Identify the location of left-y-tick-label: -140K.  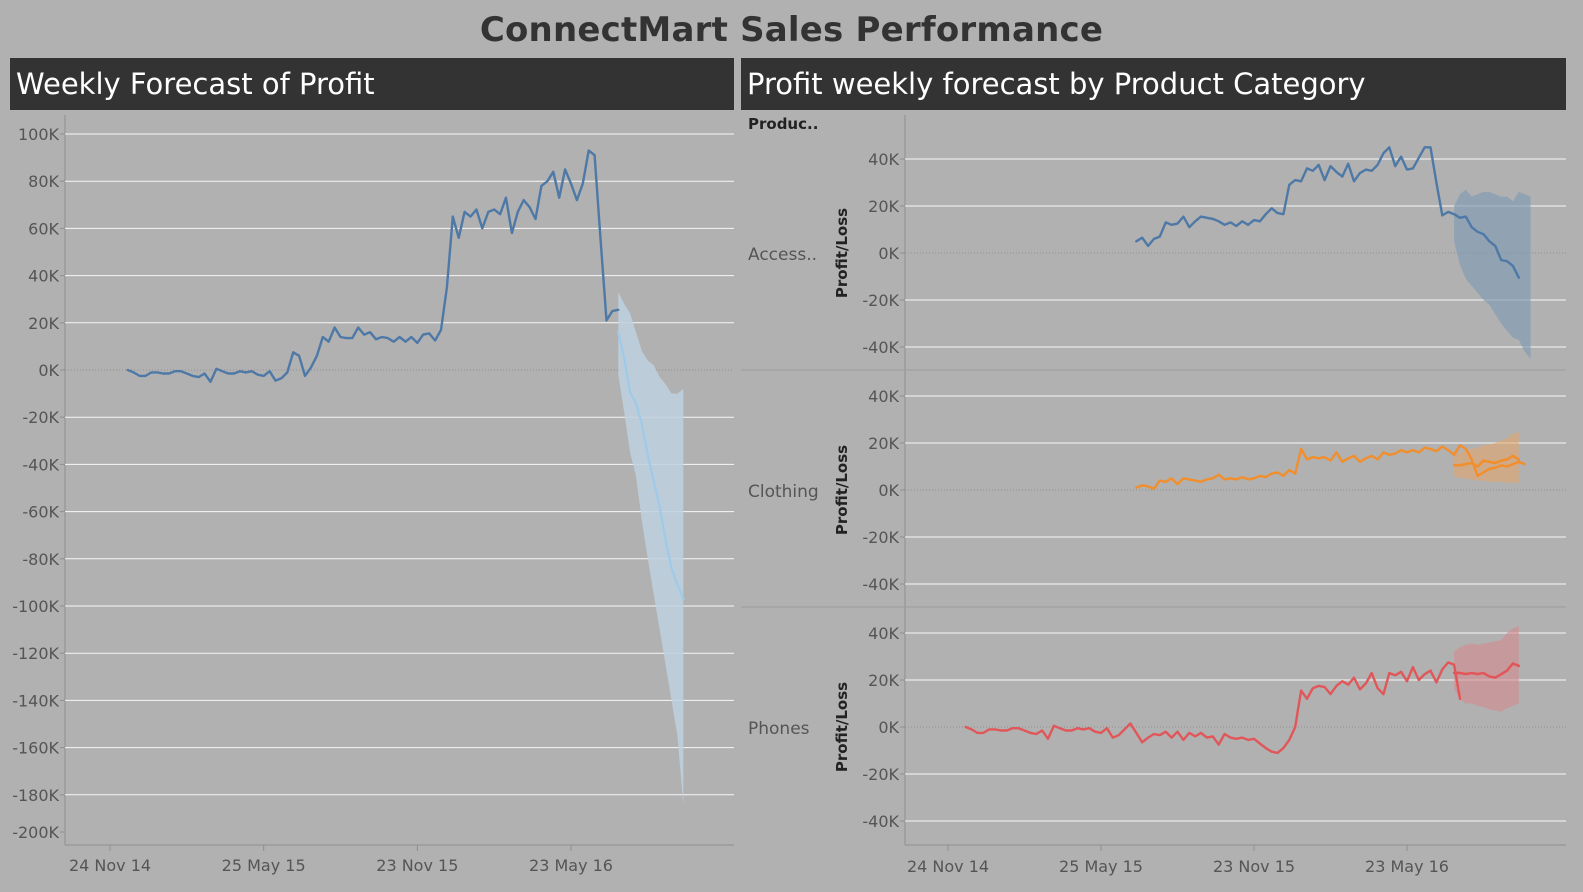
(35, 700).